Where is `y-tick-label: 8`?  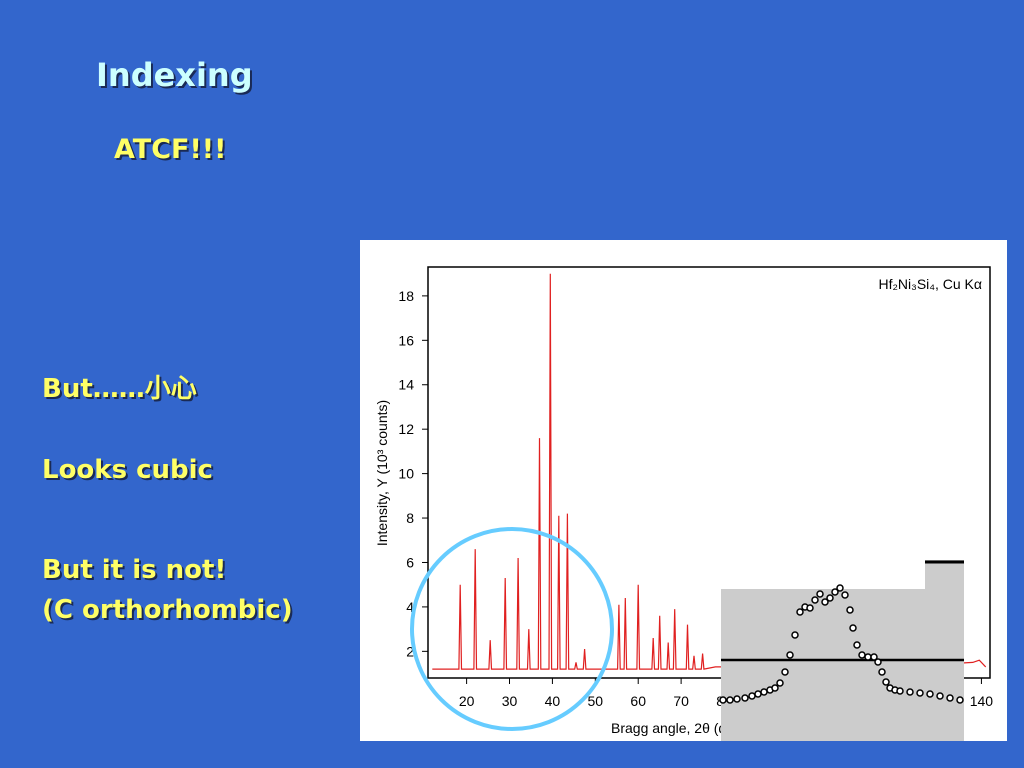 y-tick-label: 8 is located at coordinates (410, 518).